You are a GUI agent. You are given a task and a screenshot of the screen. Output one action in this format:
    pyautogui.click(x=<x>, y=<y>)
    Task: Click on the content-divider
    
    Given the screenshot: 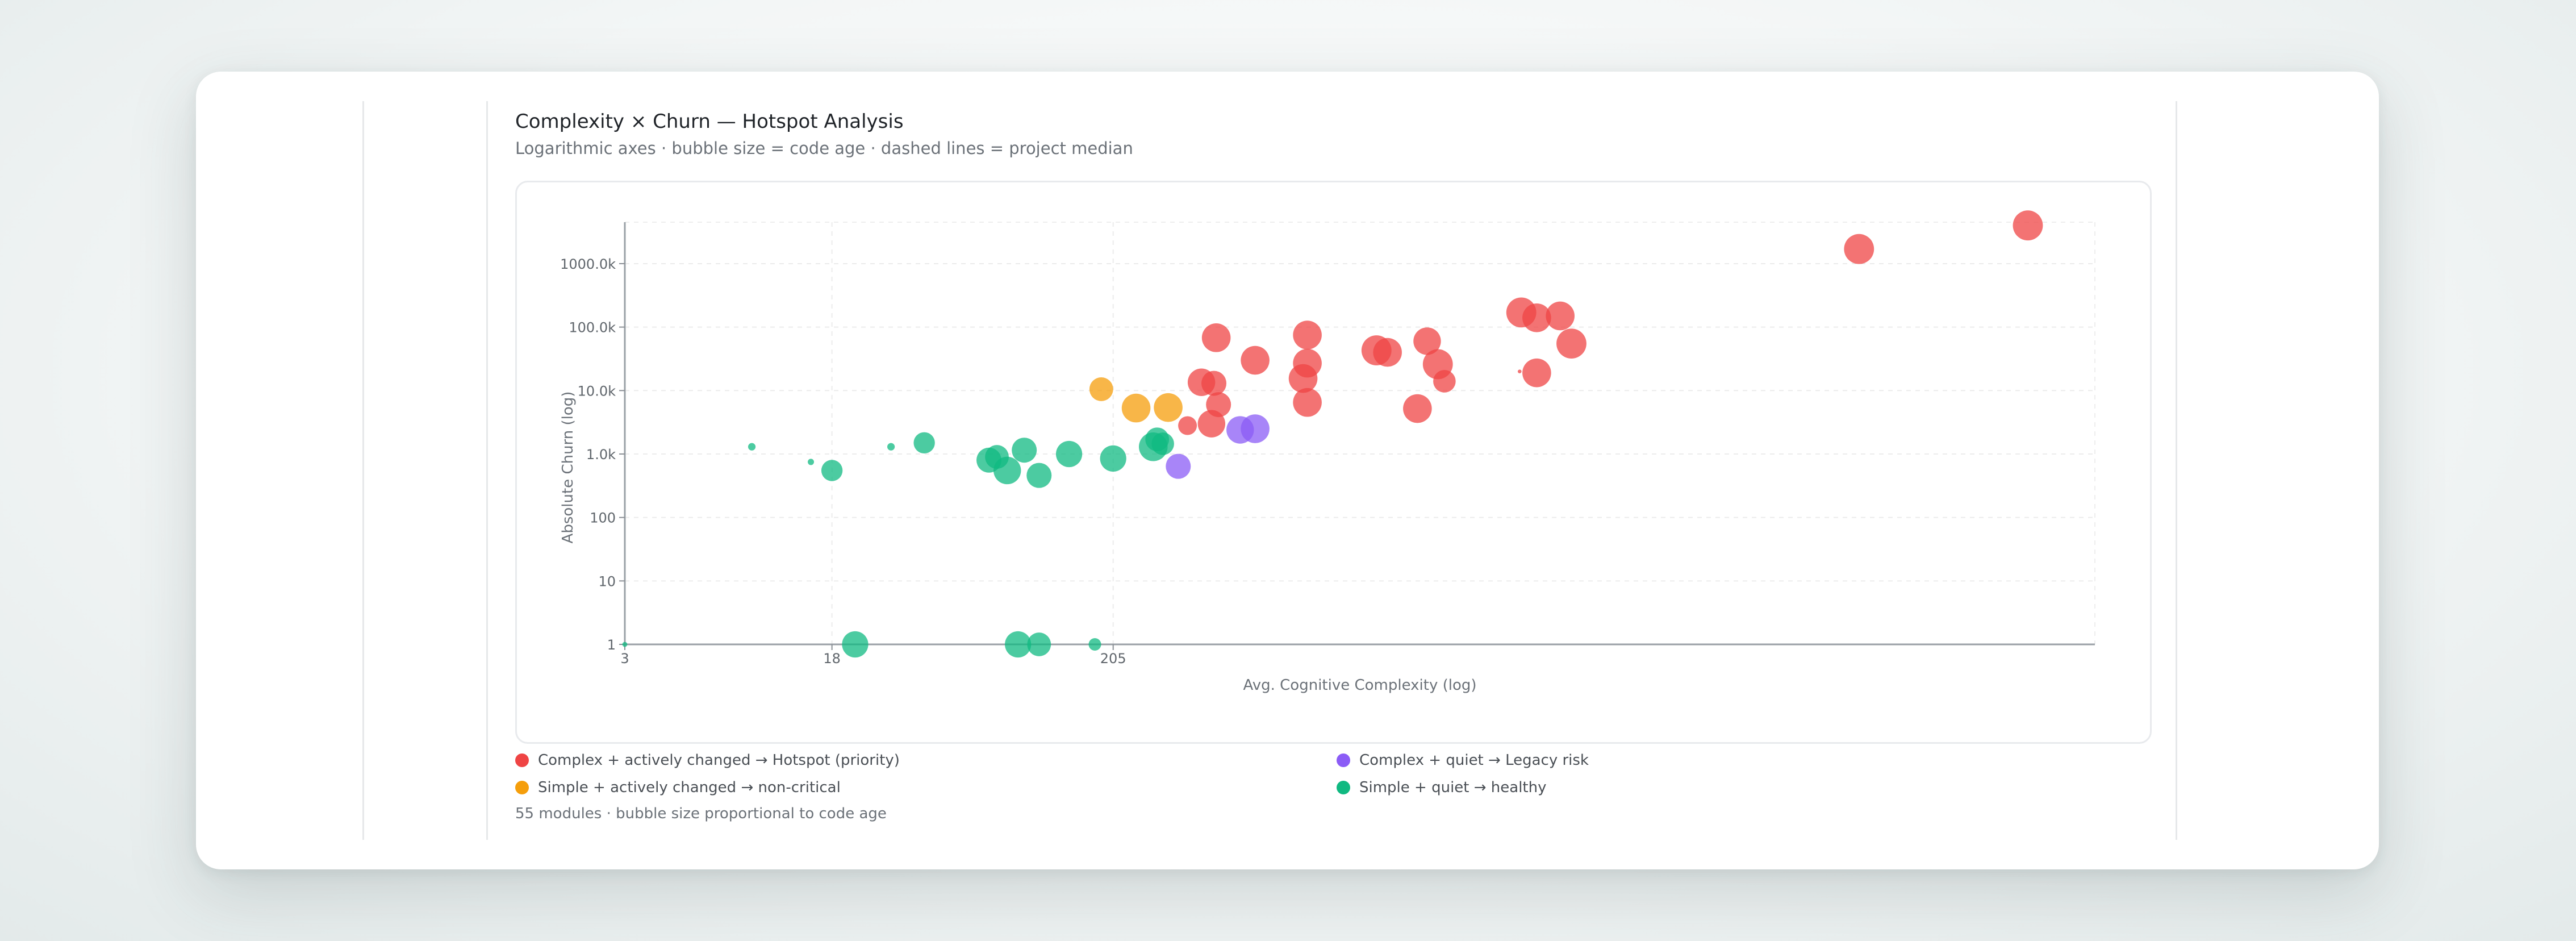 What is the action you would take?
    pyautogui.click(x=487, y=470)
    